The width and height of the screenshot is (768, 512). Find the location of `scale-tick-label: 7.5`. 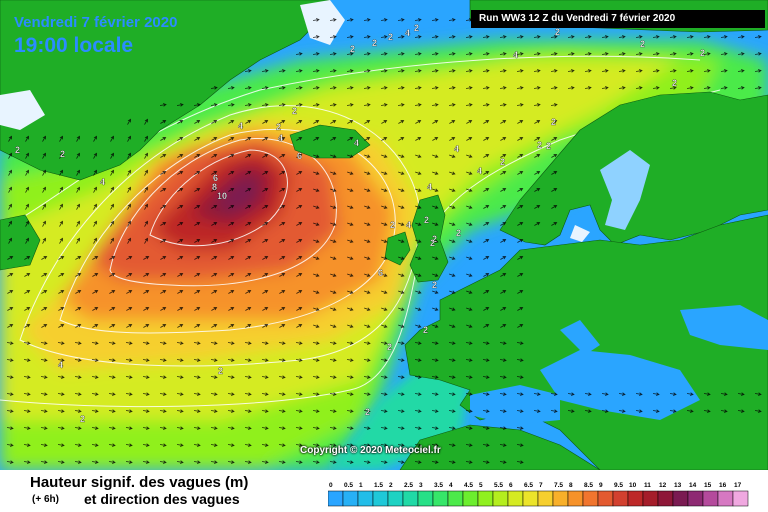

scale-tick-label: 7.5 is located at coordinates (558, 485).